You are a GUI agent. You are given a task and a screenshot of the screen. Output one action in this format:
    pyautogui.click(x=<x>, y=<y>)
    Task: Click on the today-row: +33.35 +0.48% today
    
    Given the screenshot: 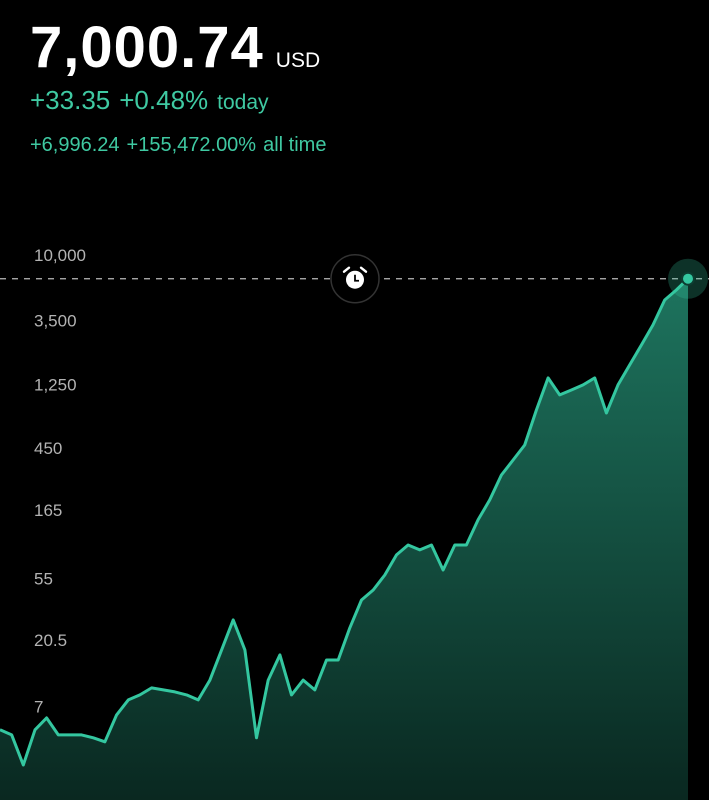 What is the action you would take?
    pyautogui.click(x=178, y=100)
    